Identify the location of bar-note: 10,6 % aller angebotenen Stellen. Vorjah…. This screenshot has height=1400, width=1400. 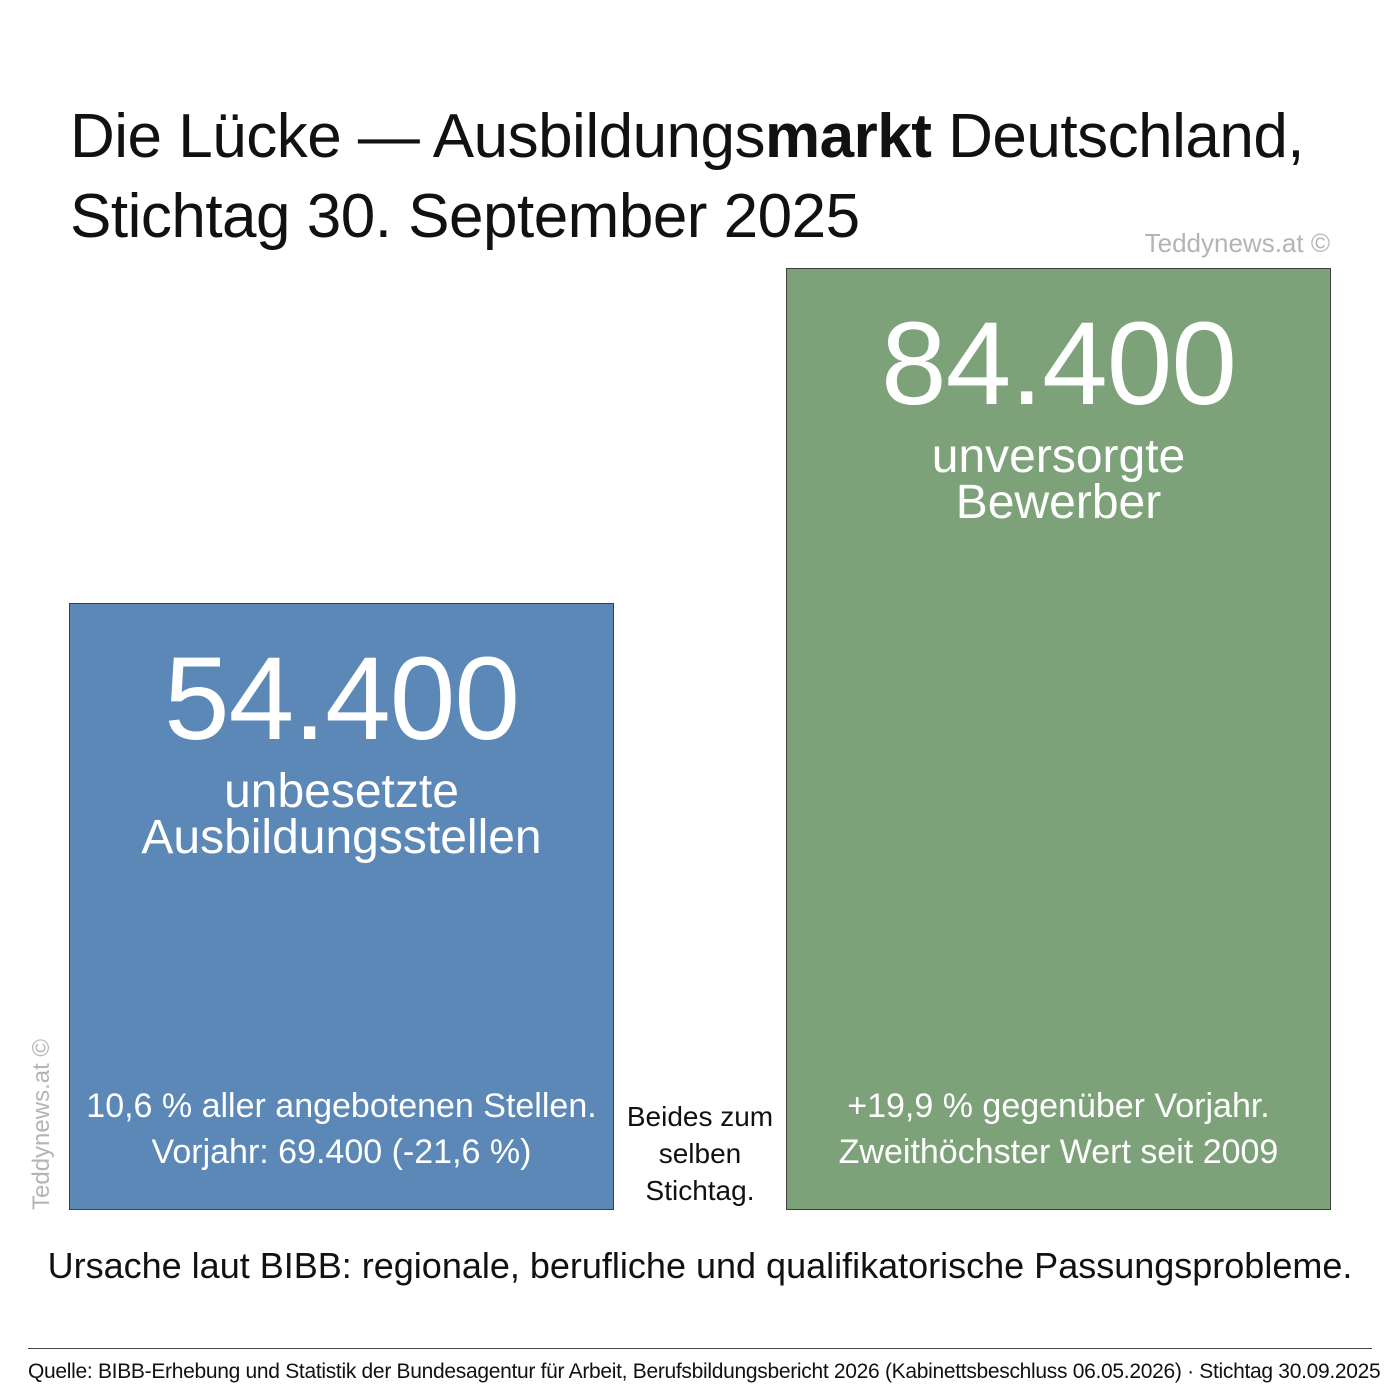
(341, 1129).